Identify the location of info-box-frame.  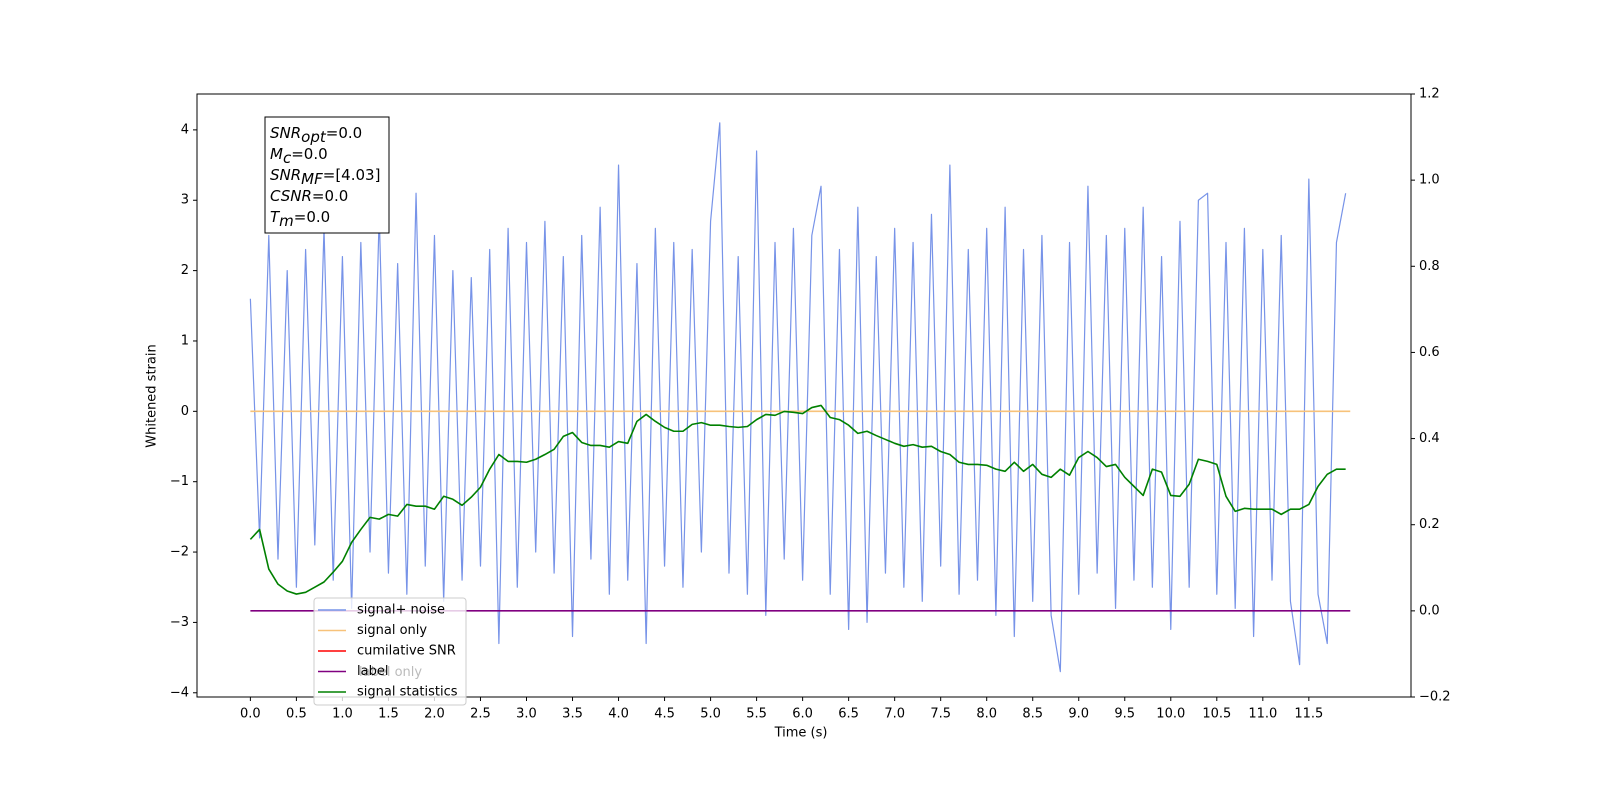
(327, 175).